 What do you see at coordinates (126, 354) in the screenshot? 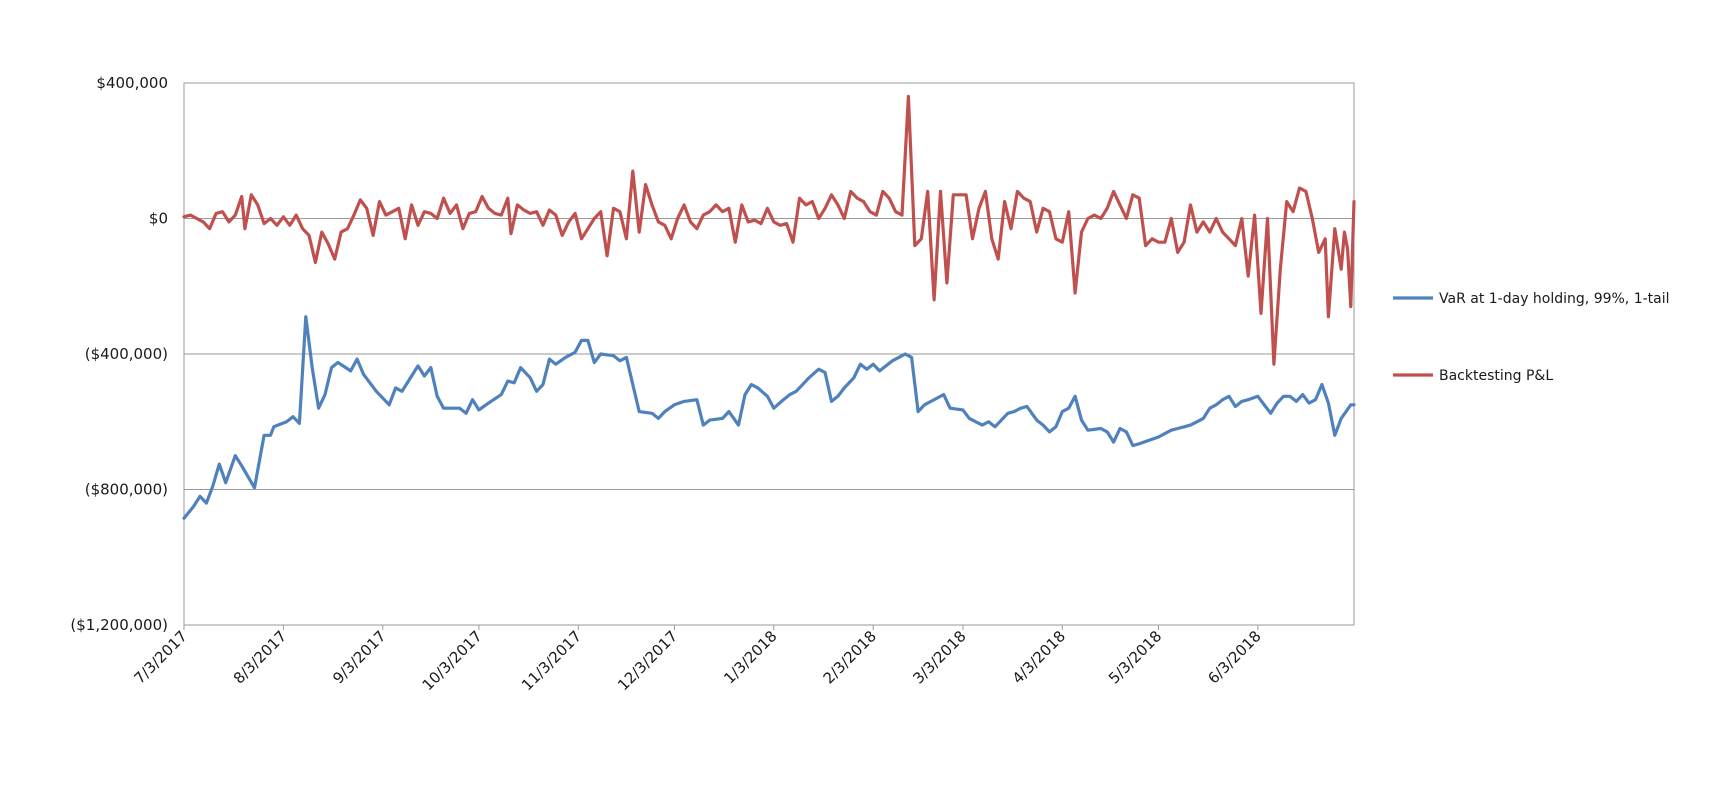
I see `y-tick-label: ($400,000)` at bounding box center [126, 354].